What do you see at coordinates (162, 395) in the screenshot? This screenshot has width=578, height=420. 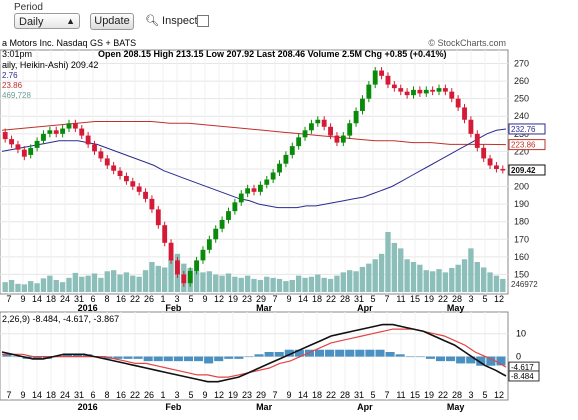 I see `macd-x-tick-label: 1` at bounding box center [162, 395].